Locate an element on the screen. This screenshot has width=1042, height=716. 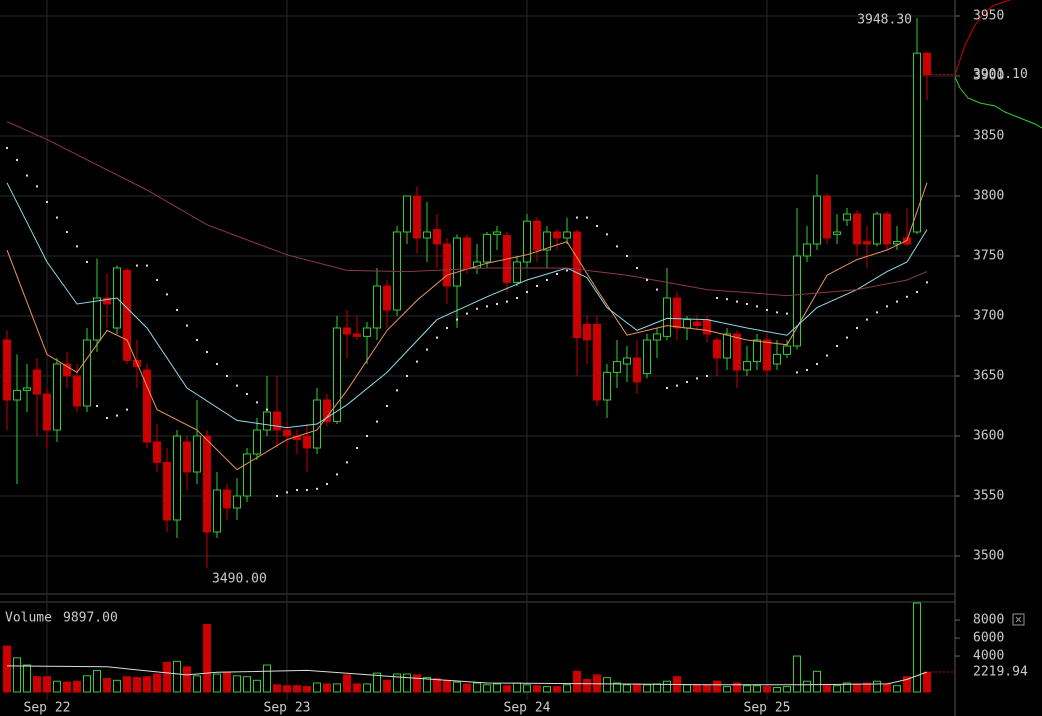
close-button is located at coordinates (1018, 619).